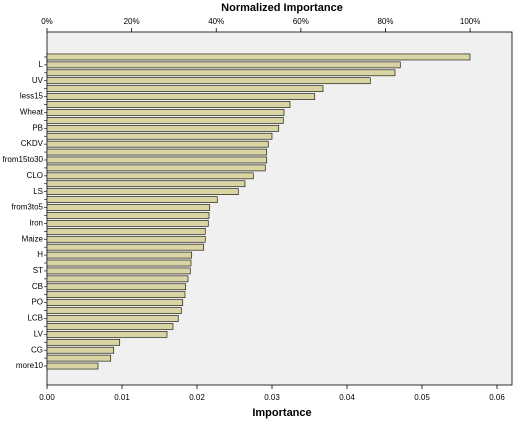  What do you see at coordinates (32, 96) in the screenshot?
I see `y-tick-label: less15` at bounding box center [32, 96].